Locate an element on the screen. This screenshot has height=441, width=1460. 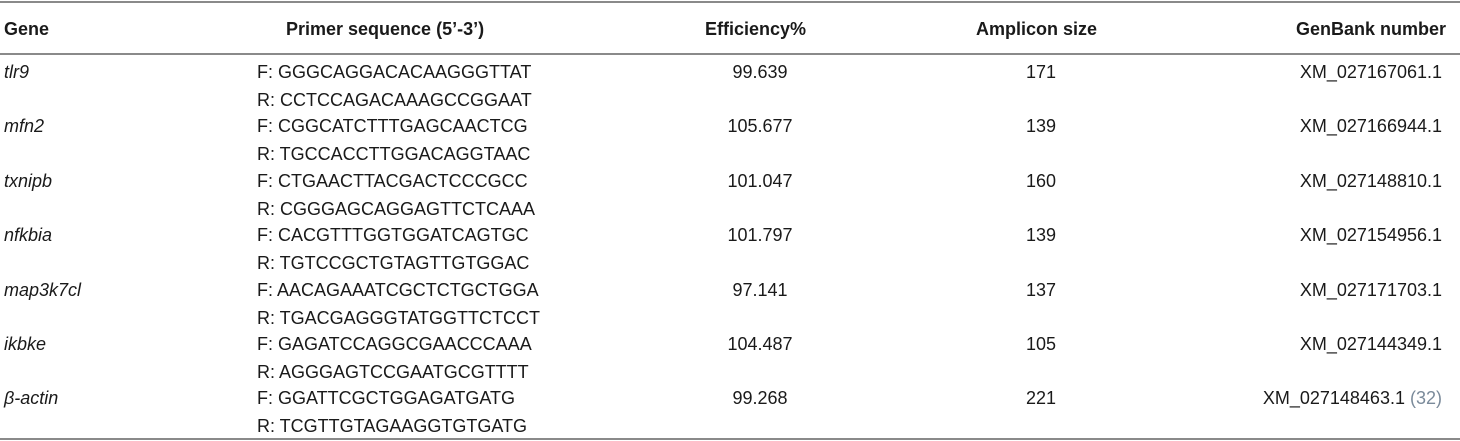
amplicon-size-value: 105 is located at coordinates (1041, 343).